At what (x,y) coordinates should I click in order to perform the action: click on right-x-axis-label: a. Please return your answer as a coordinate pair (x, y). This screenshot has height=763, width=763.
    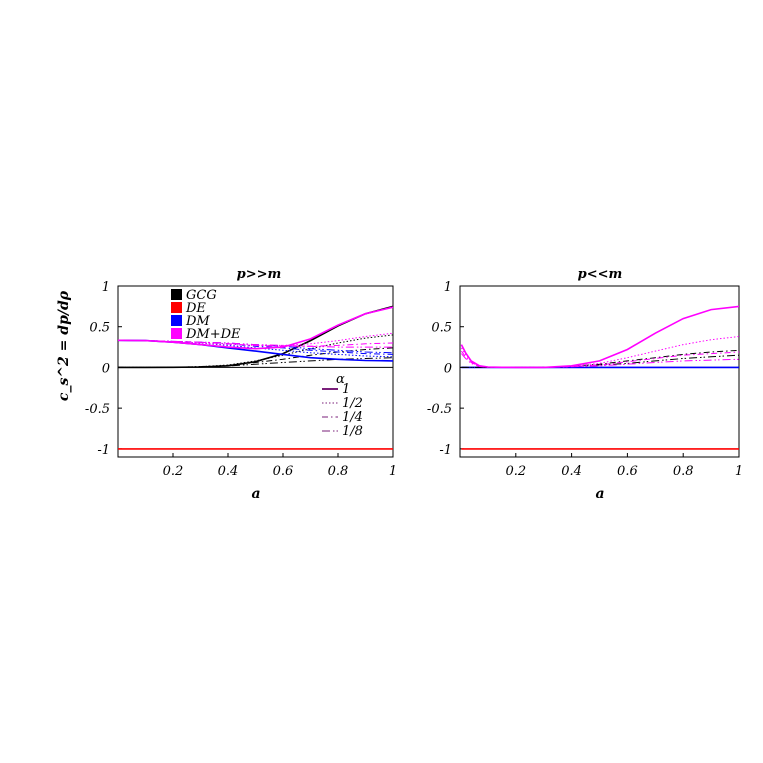
    Looking at the image, I should click on (599, 494).